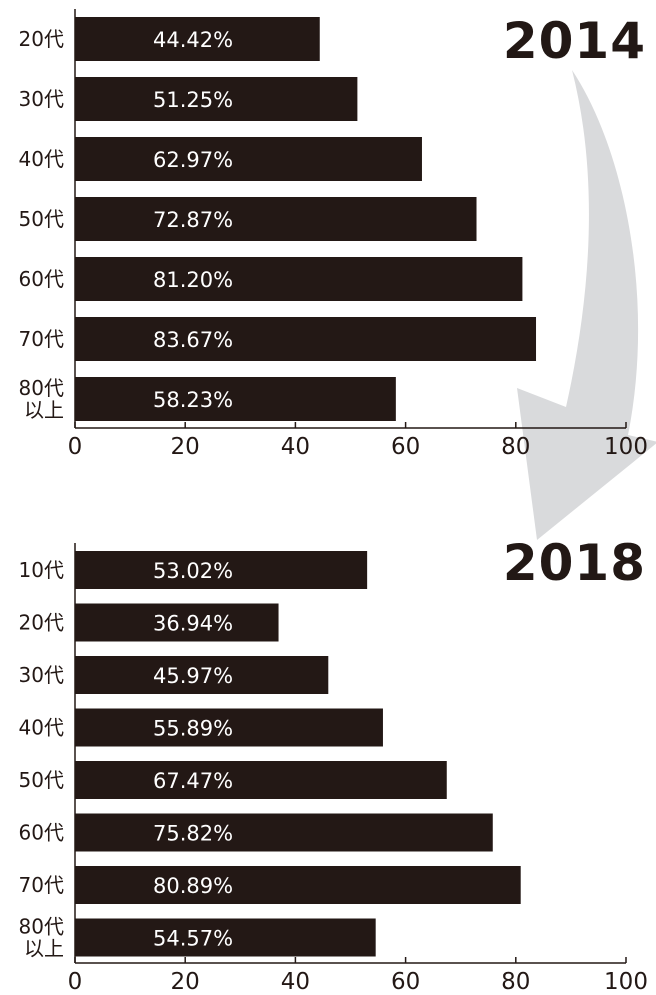  I want to click on bar-value-label: 80.89%, so click(193, 886).